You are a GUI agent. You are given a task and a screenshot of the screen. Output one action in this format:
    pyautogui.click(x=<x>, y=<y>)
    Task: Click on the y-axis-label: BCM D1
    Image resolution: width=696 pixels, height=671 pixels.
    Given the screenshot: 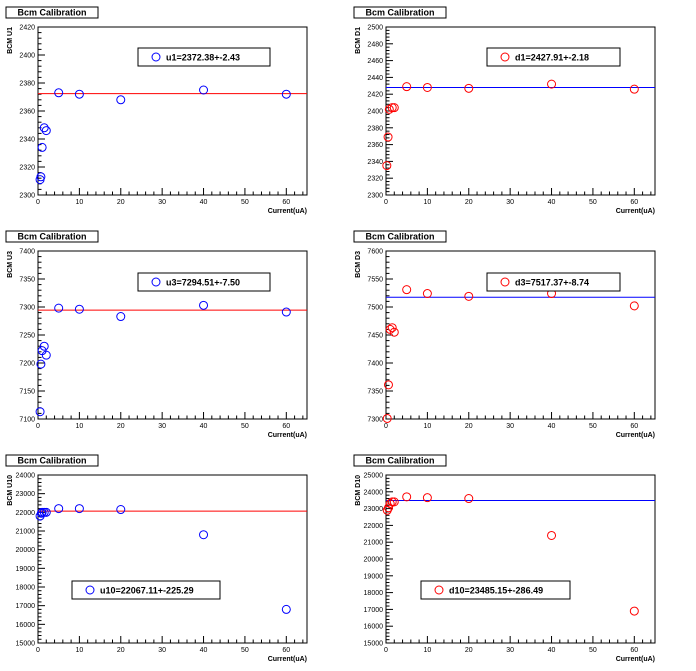 What is the action you would take?
    pyautogui.click(x=358, y=40)
    